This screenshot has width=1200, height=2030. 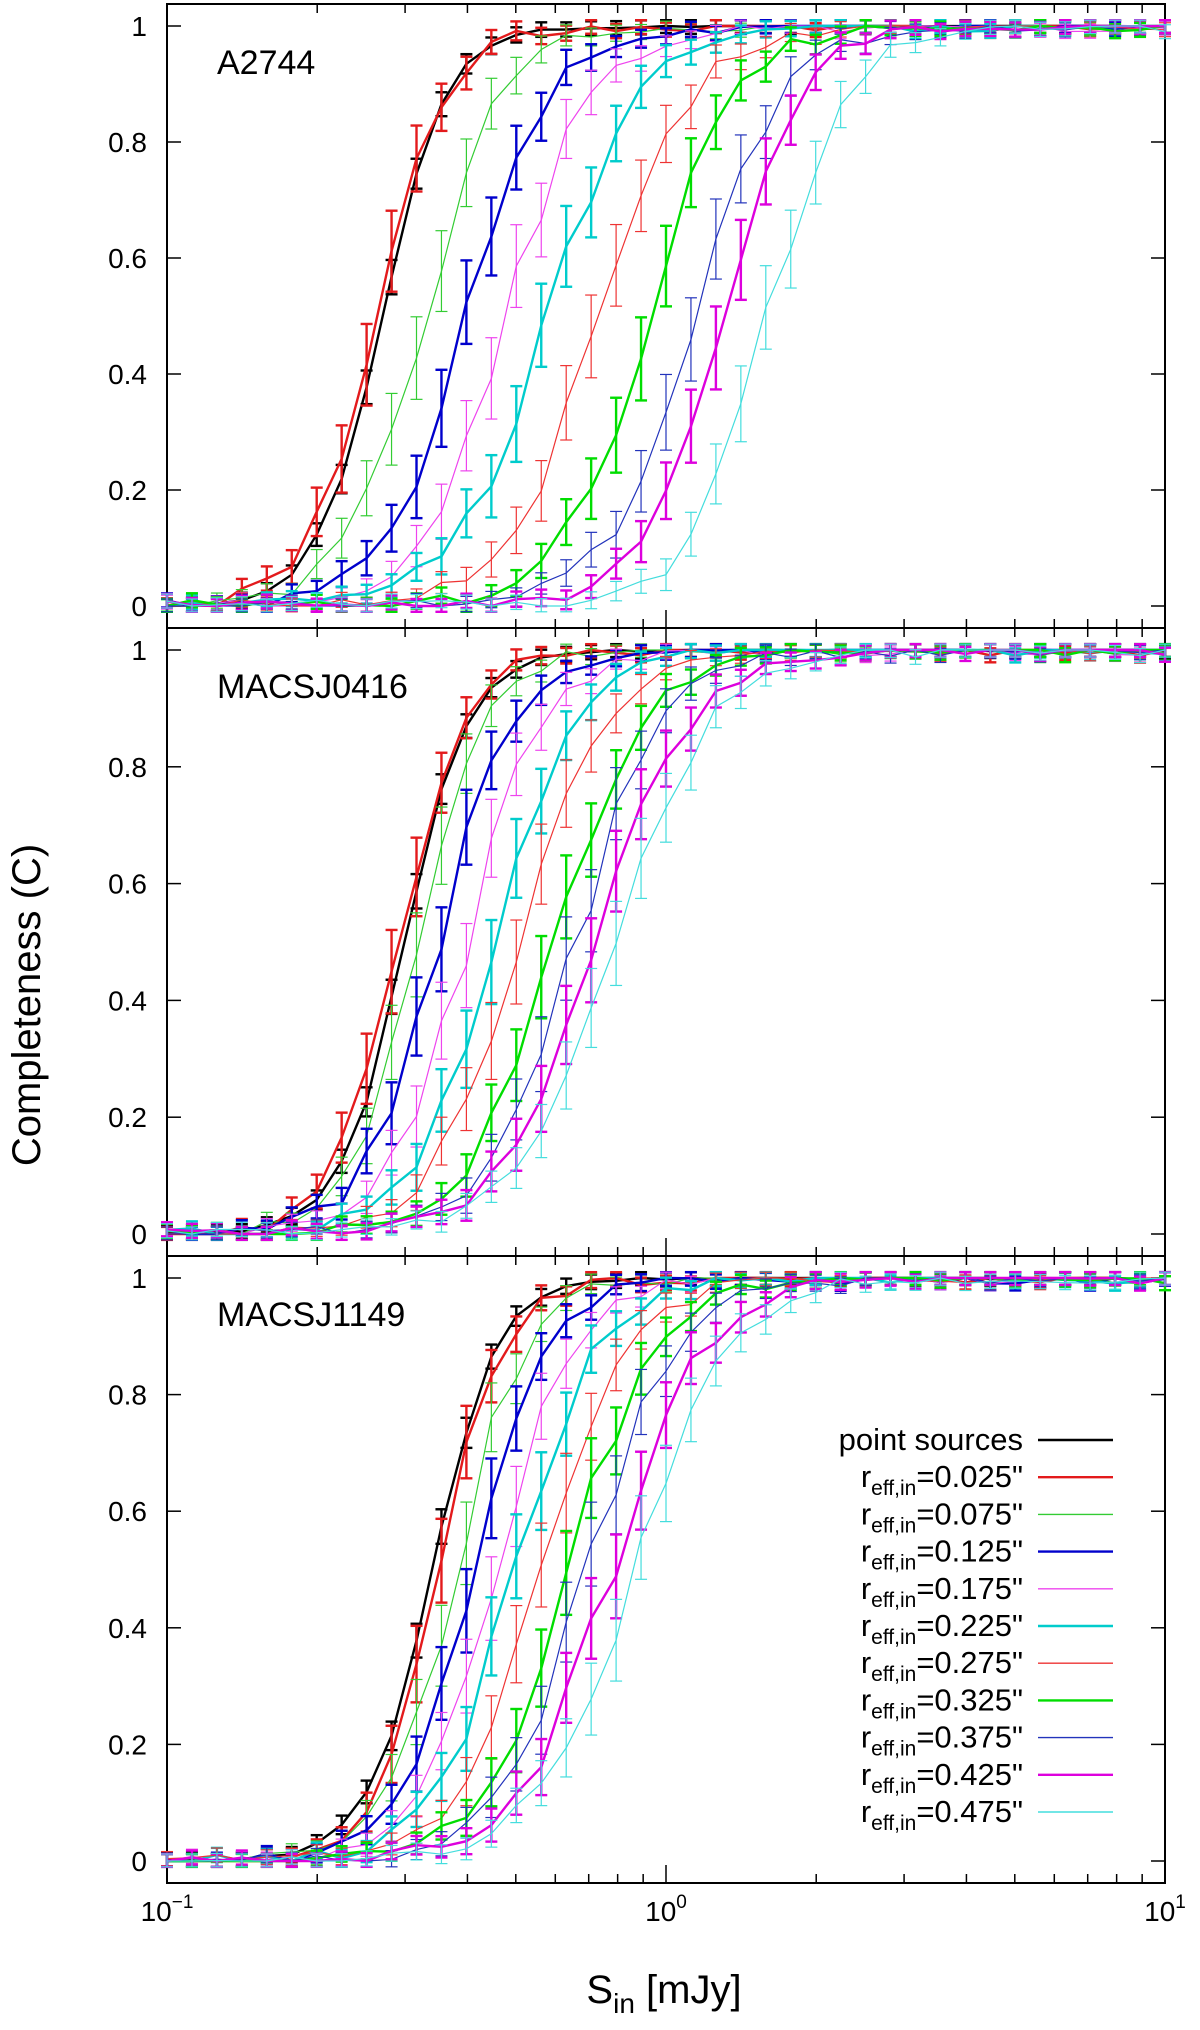 What do you see at coordinates (266, 63) in the screenshot?
I see `panel-label: A2744` at bounding box center [266, 63].